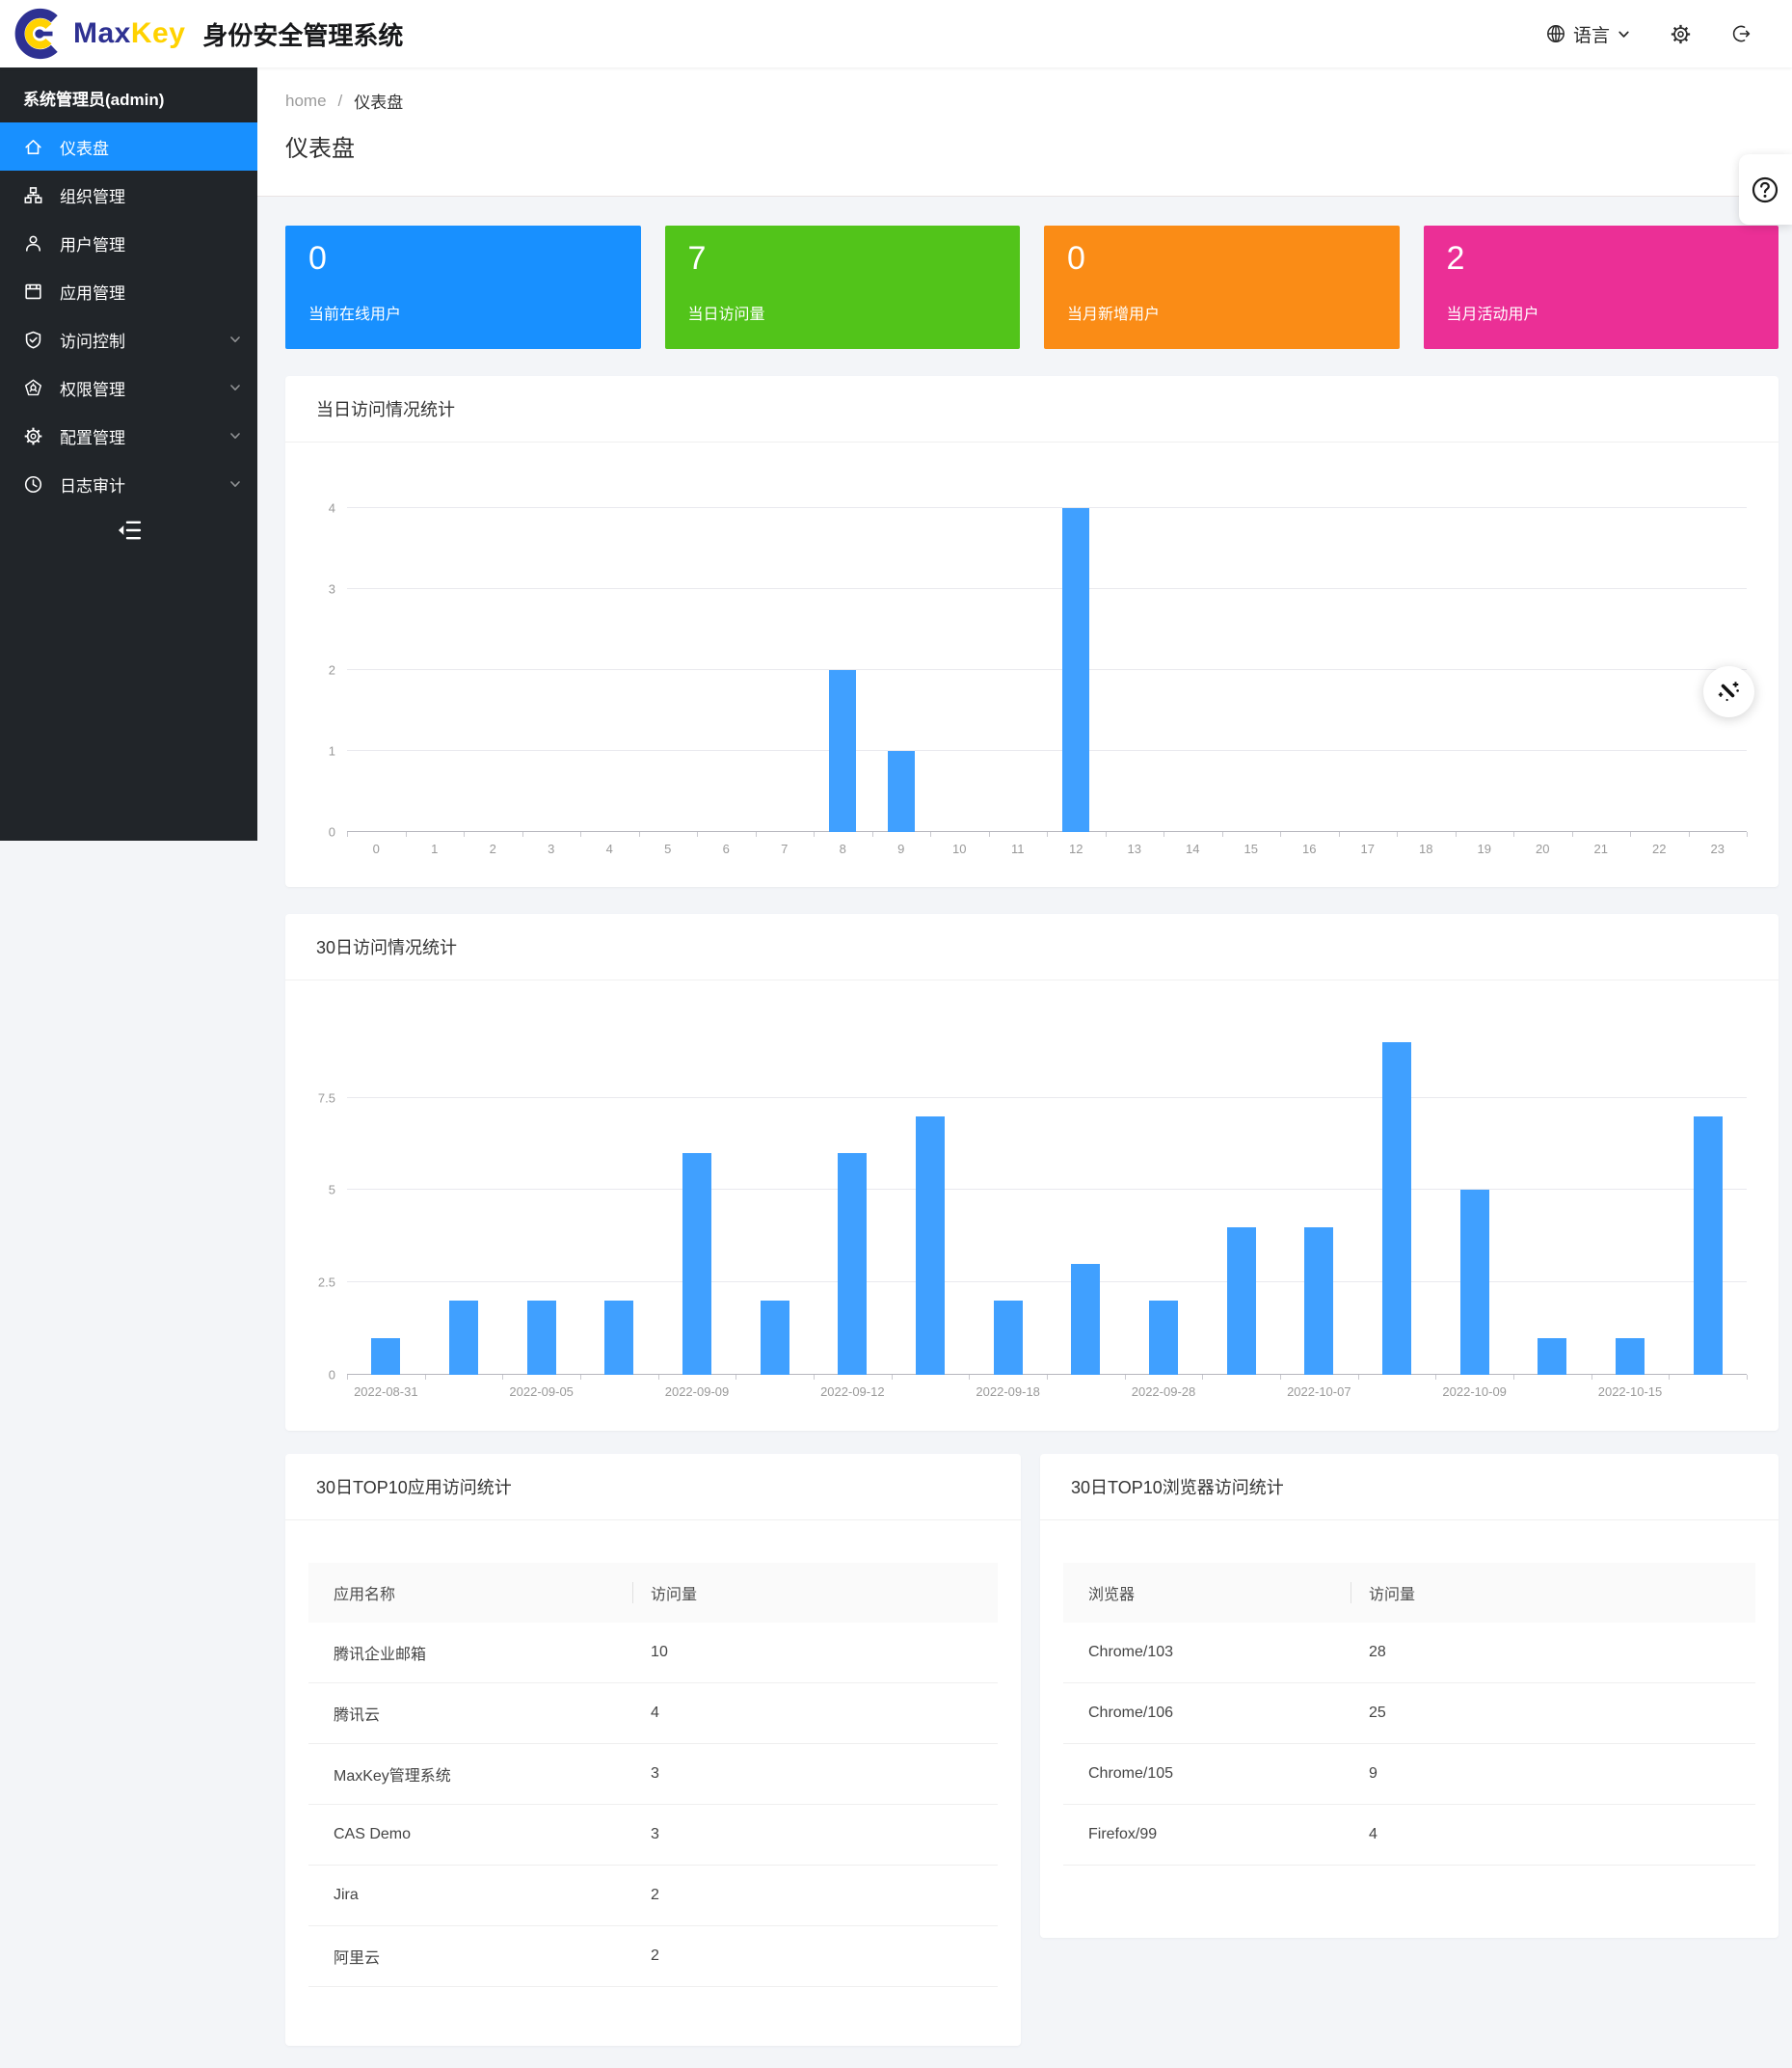 The height and width of the screenshot is (2068, 1792). I want to click on sidebar-item-label: 日志审计, so click(92, 486).